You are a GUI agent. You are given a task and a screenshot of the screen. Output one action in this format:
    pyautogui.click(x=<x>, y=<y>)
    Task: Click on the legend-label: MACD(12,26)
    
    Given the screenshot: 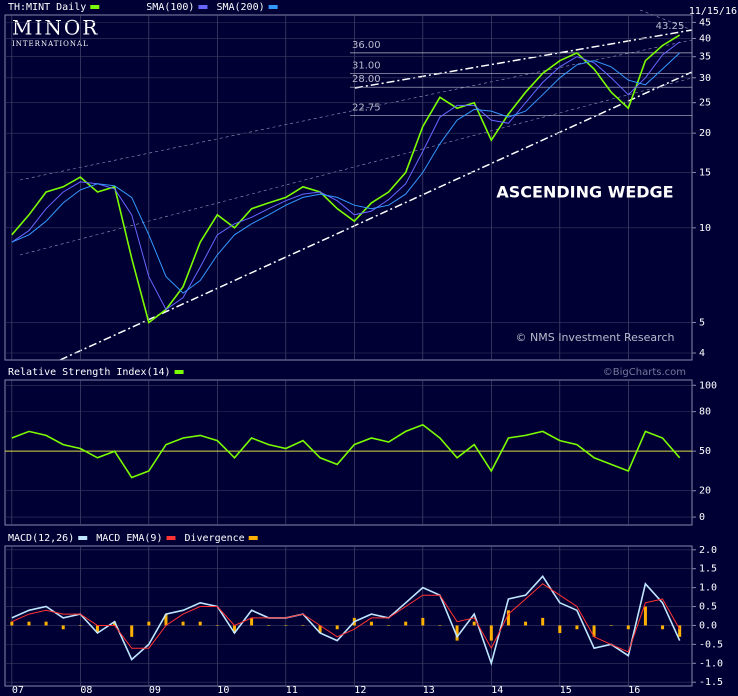 What is the action you would take?
    pyautogui.click(x=41, y=538)
    